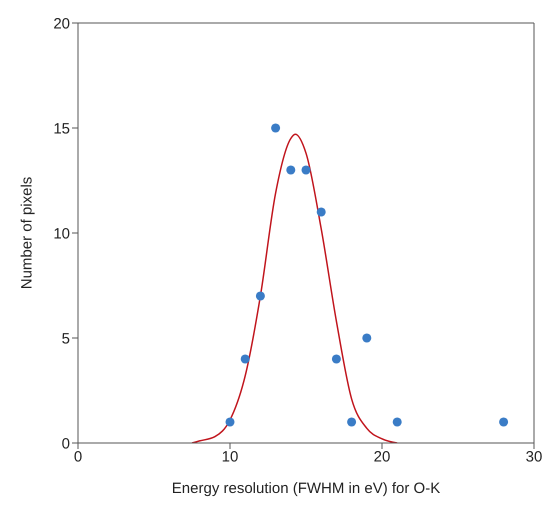  Describe the element at coordinates (230, 457) in the screenshot. I see `x-tick-label: 10` at that location.